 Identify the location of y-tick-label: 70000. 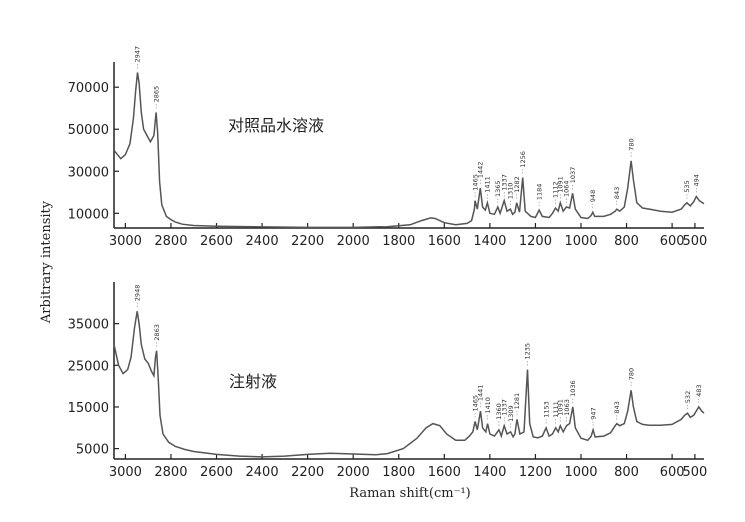
(88, 88).